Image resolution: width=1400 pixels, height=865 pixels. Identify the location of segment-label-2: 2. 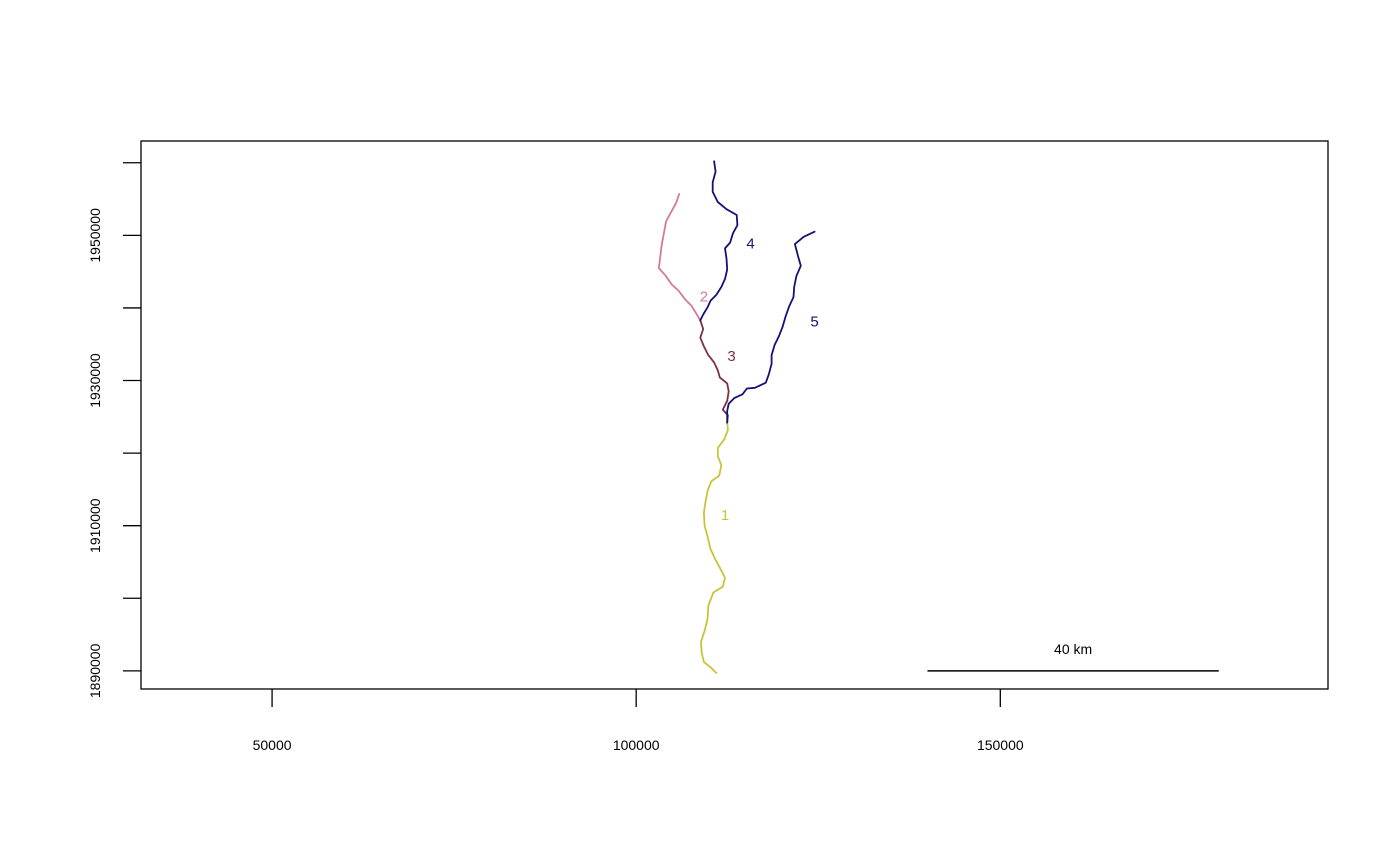
(704, 296).